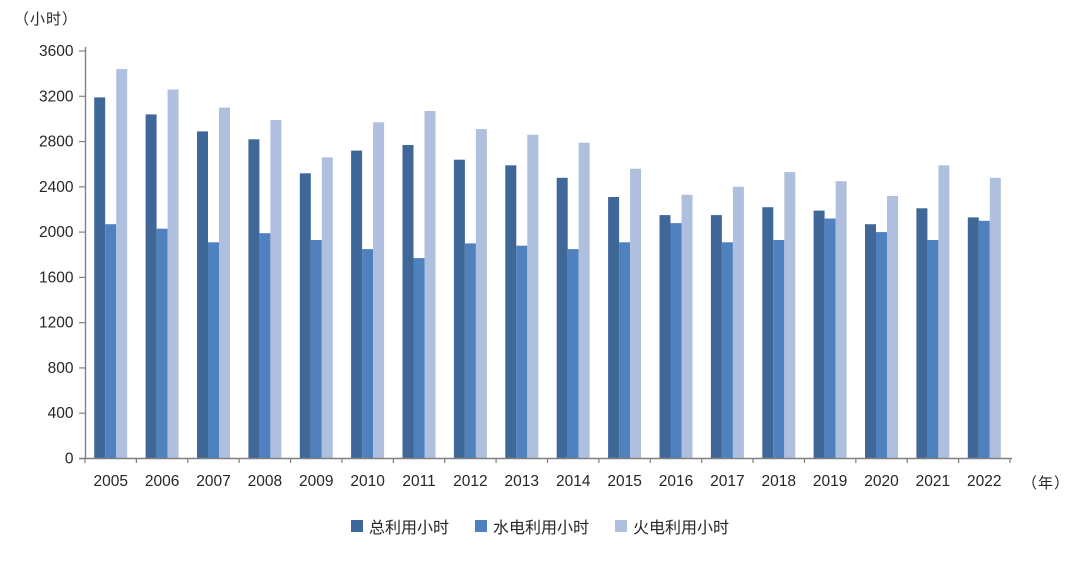 The height and width of the screenshot is (561, 1080). Describe the element at coordinates (522, 352) in the screenshot. I see `bar-水电利用小时-2013` at that location.